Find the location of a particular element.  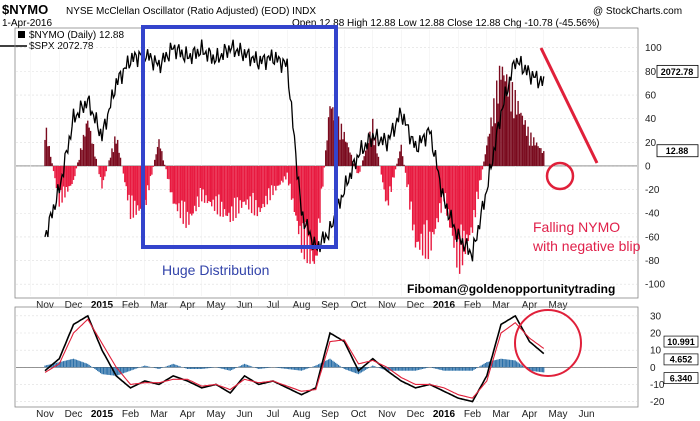

x-tick-label: Mar is located at coordinates (159, 305).